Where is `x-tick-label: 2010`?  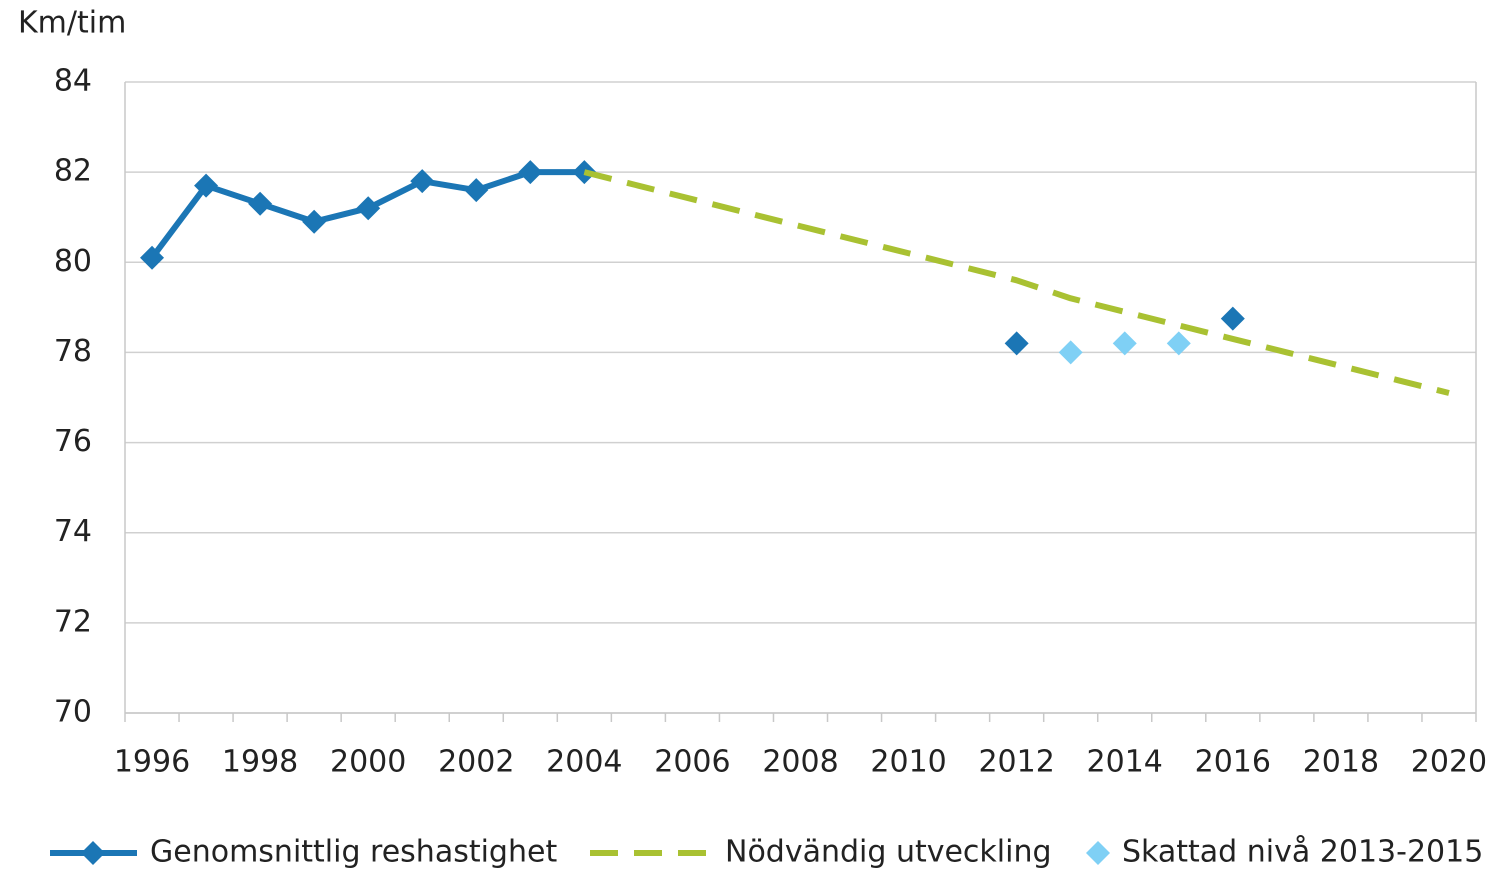 x-tick-label: 2010 is located at coordinates (908, 762).